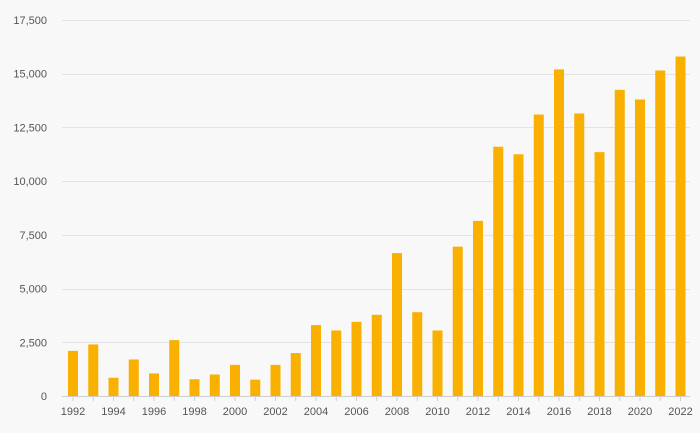 Image resolution: width=700 pixels, height=433 pixels. Describe the element at coordinates (154, 412) in the screenshot. I see `x-tick-label: 1996` at that location.